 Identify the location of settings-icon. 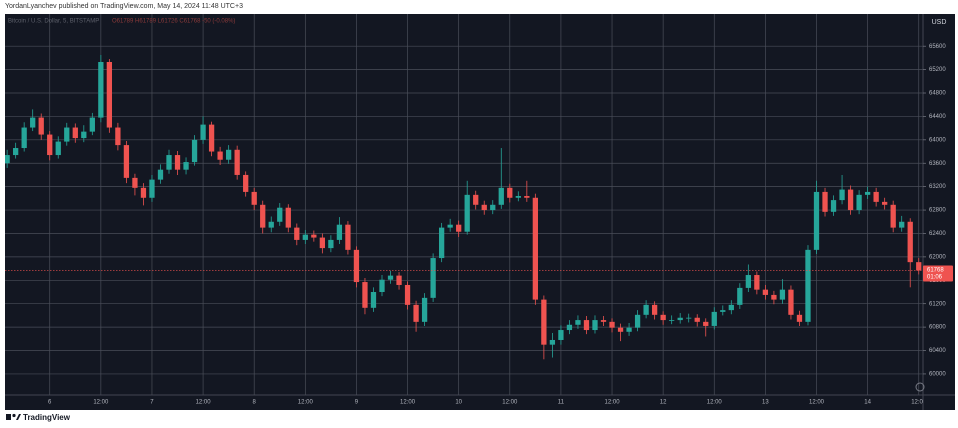
(920, 387).